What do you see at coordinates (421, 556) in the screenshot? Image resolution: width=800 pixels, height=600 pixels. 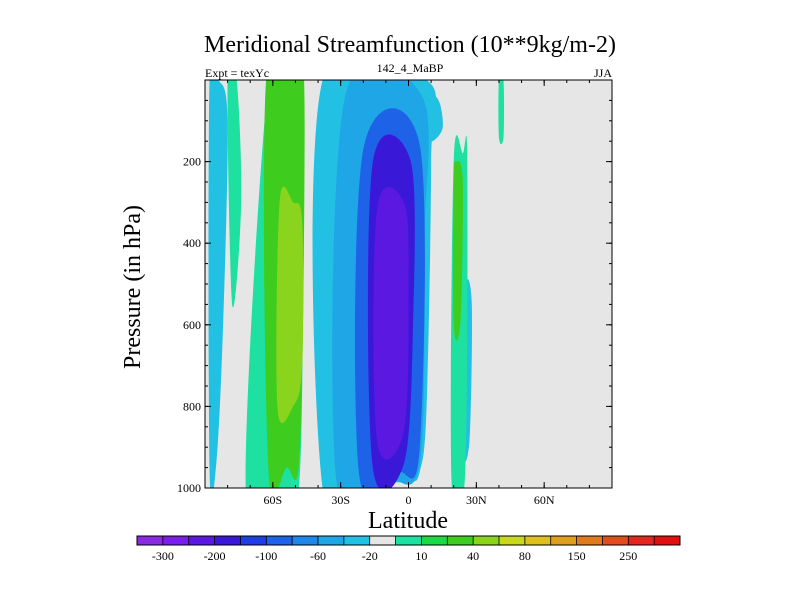 I see `colorbar-label: 10` at bounding box center [421, 556].